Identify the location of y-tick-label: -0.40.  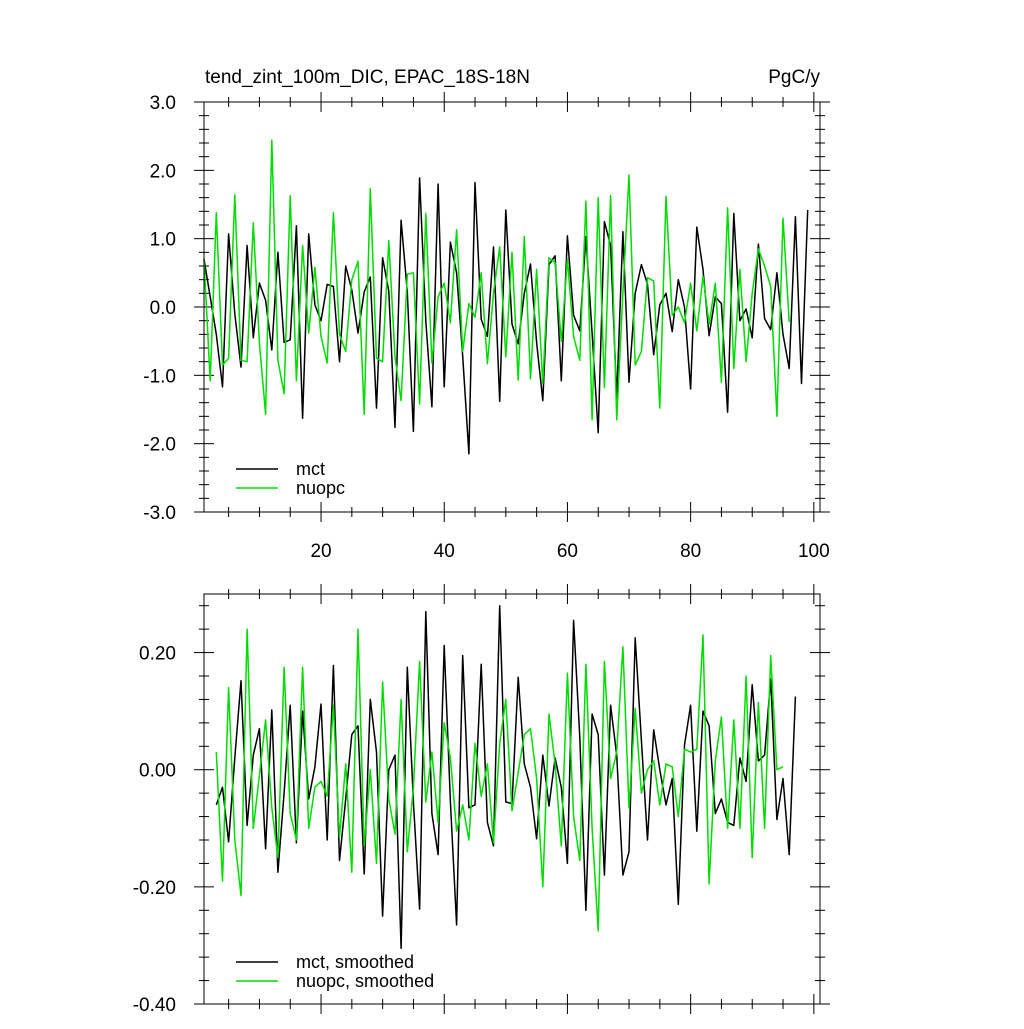
(154, 1005).